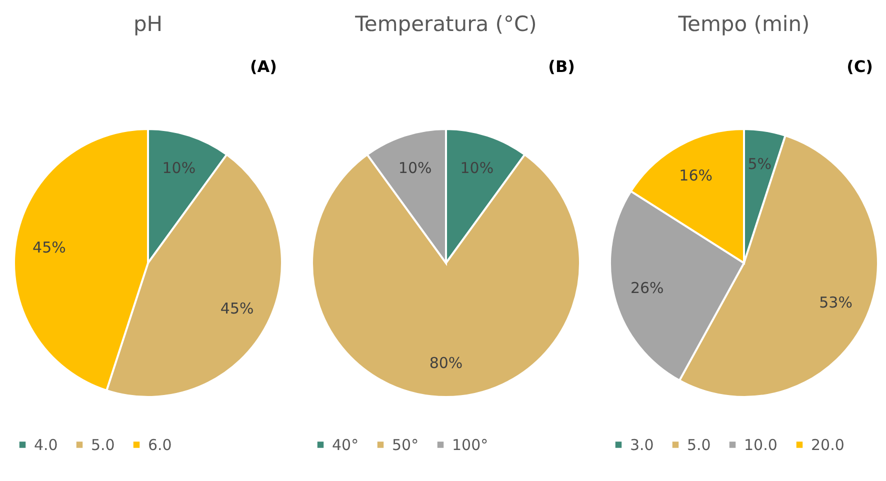  What do you see at coordinates (743, 24) in the screenshot?
I see `chart-title: Tempo (min)` at bounding box center [743, 24].